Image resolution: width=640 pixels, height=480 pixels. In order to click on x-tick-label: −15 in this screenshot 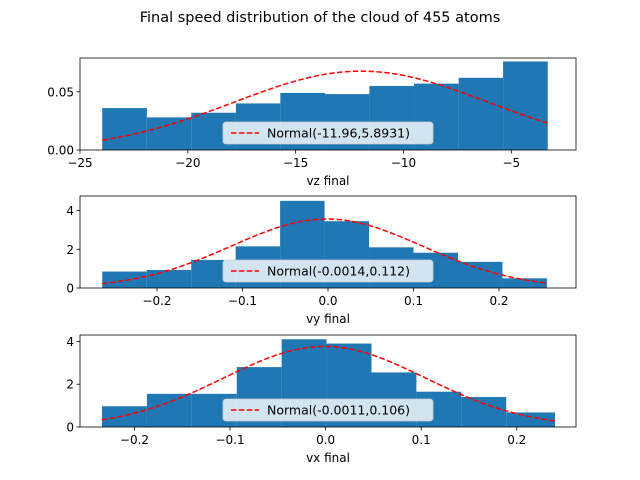, I will do `click(295, 163)`.